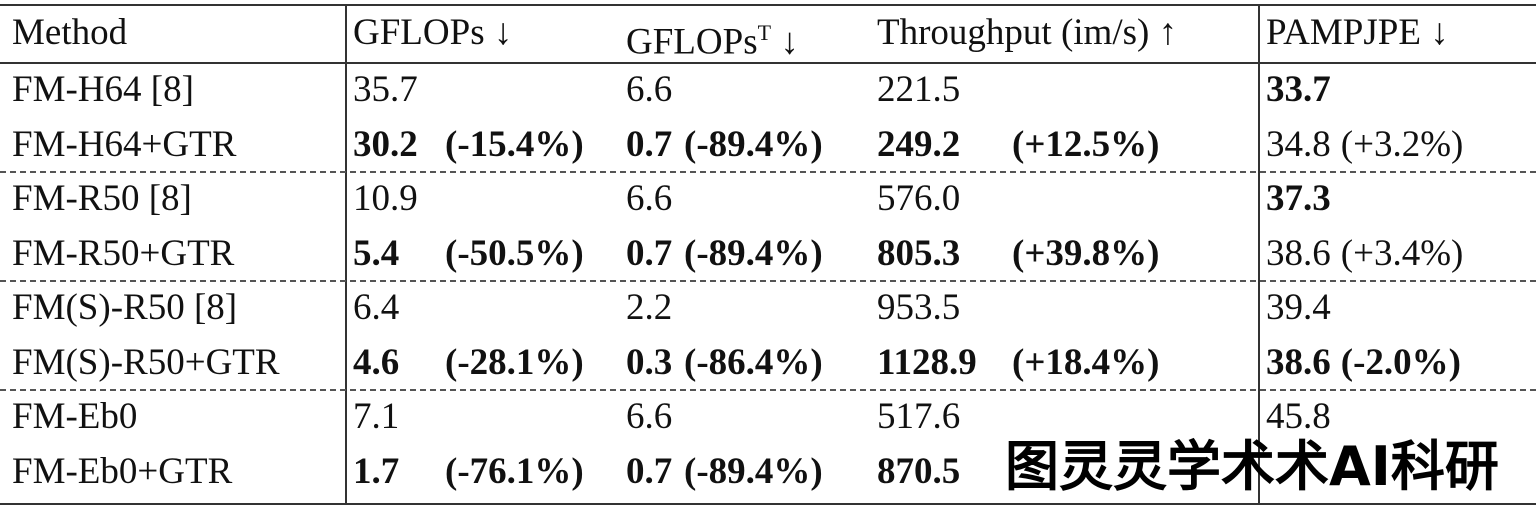  What do you see at coordinates (919, 89) in the screenshot?
I see `table-cell: 221.5` at bounding box center [919, 89].